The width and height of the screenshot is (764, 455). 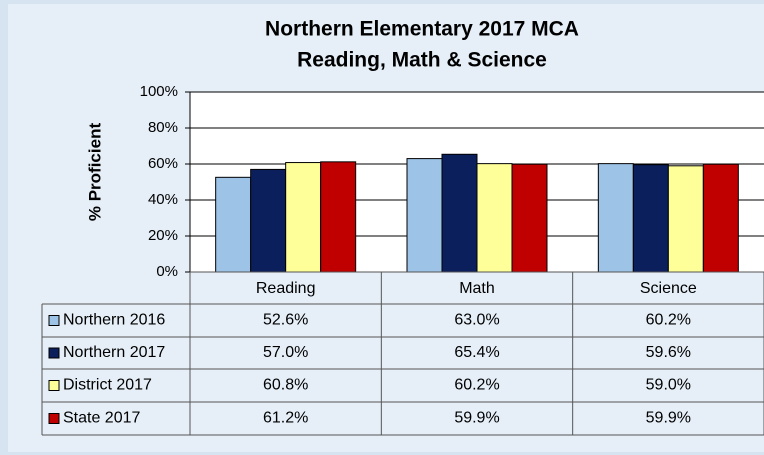 I want to click on legend-label: District 2017, so click(x=107, y=385).